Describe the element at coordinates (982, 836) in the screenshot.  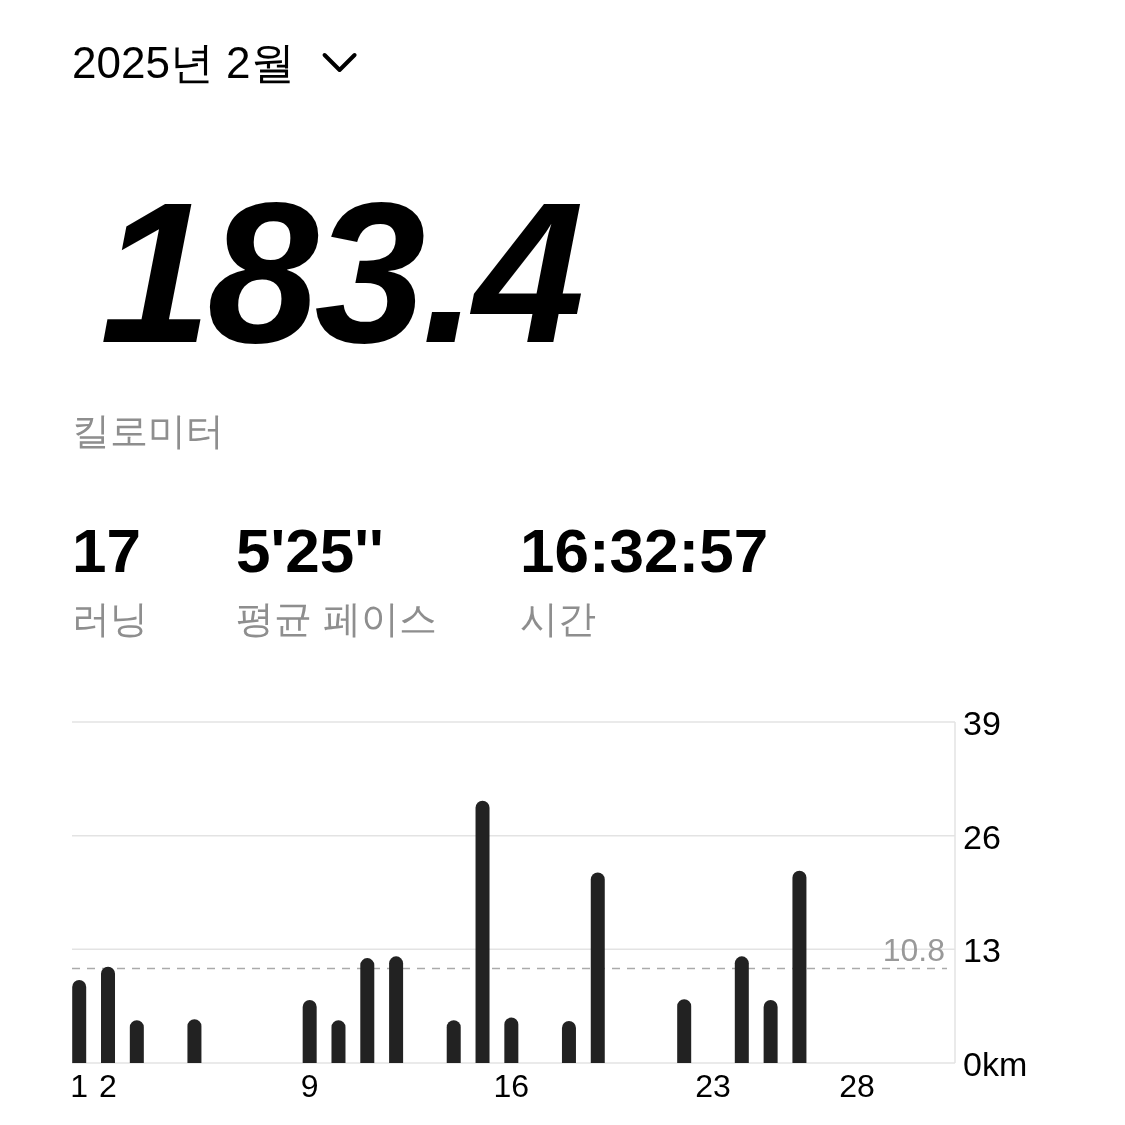
I see `y-tick-label: 26` at that location.